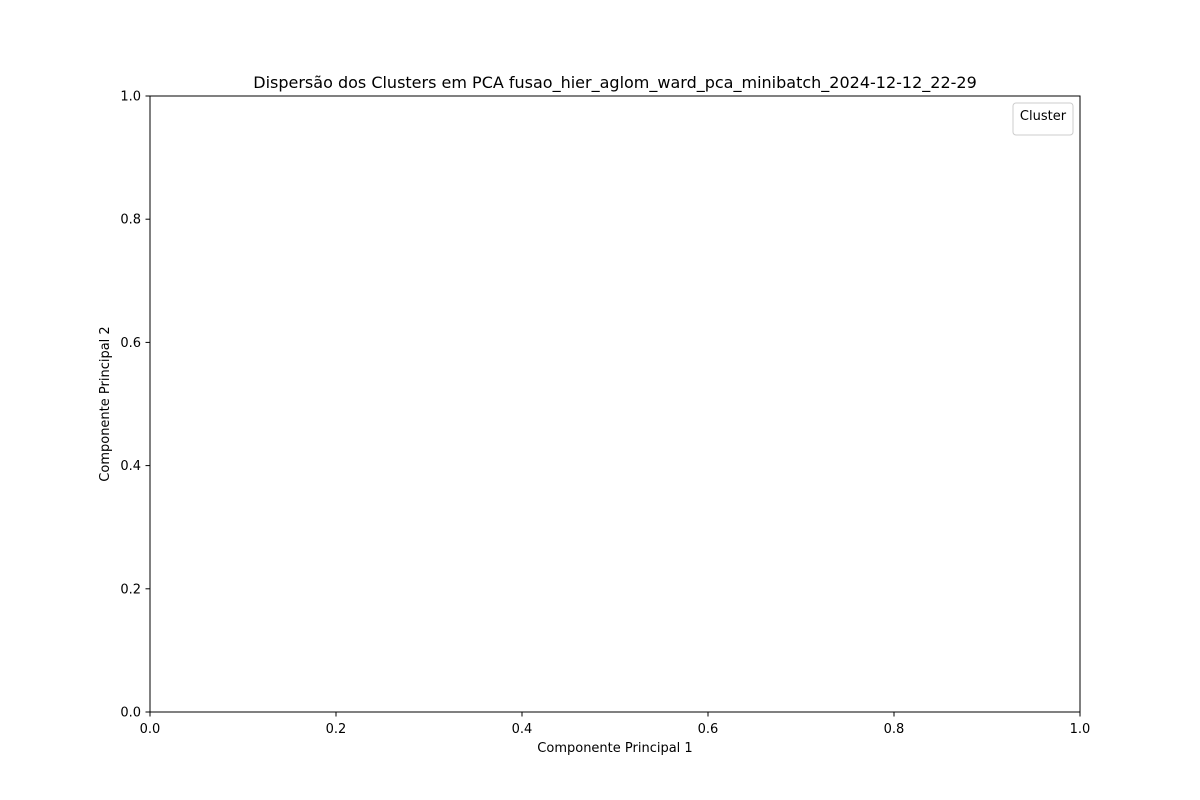  I want to click on y-tick-label: 0.8, so click(130, 220).